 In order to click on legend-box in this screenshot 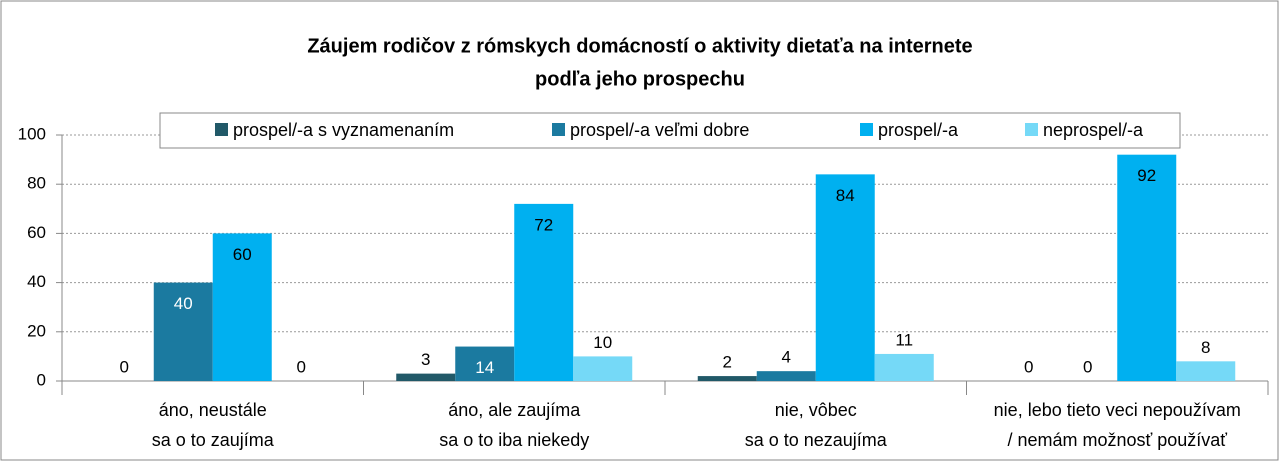, I will do `click(670, 130)`.